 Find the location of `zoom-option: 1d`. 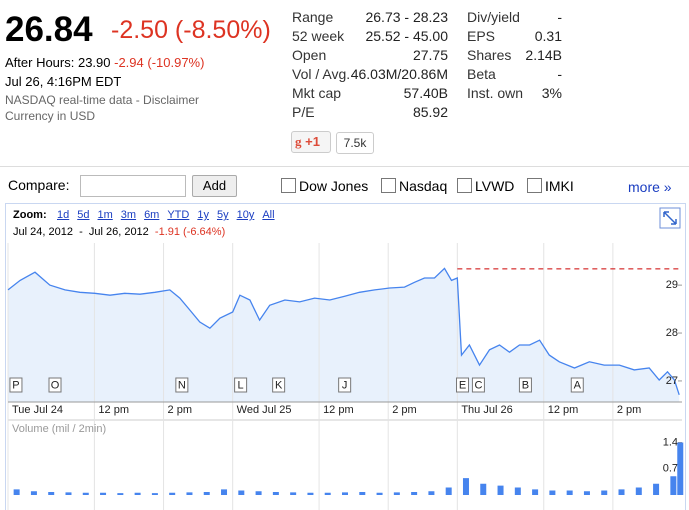

zoom-option: 1d is located at coordinates (63, 215).